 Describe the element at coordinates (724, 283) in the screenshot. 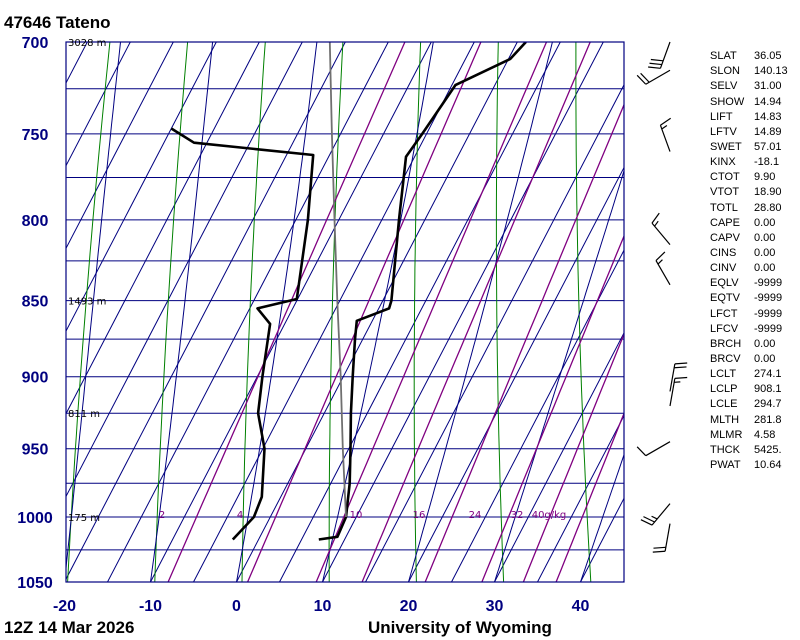

I see `index-name: EQLV` at that location.